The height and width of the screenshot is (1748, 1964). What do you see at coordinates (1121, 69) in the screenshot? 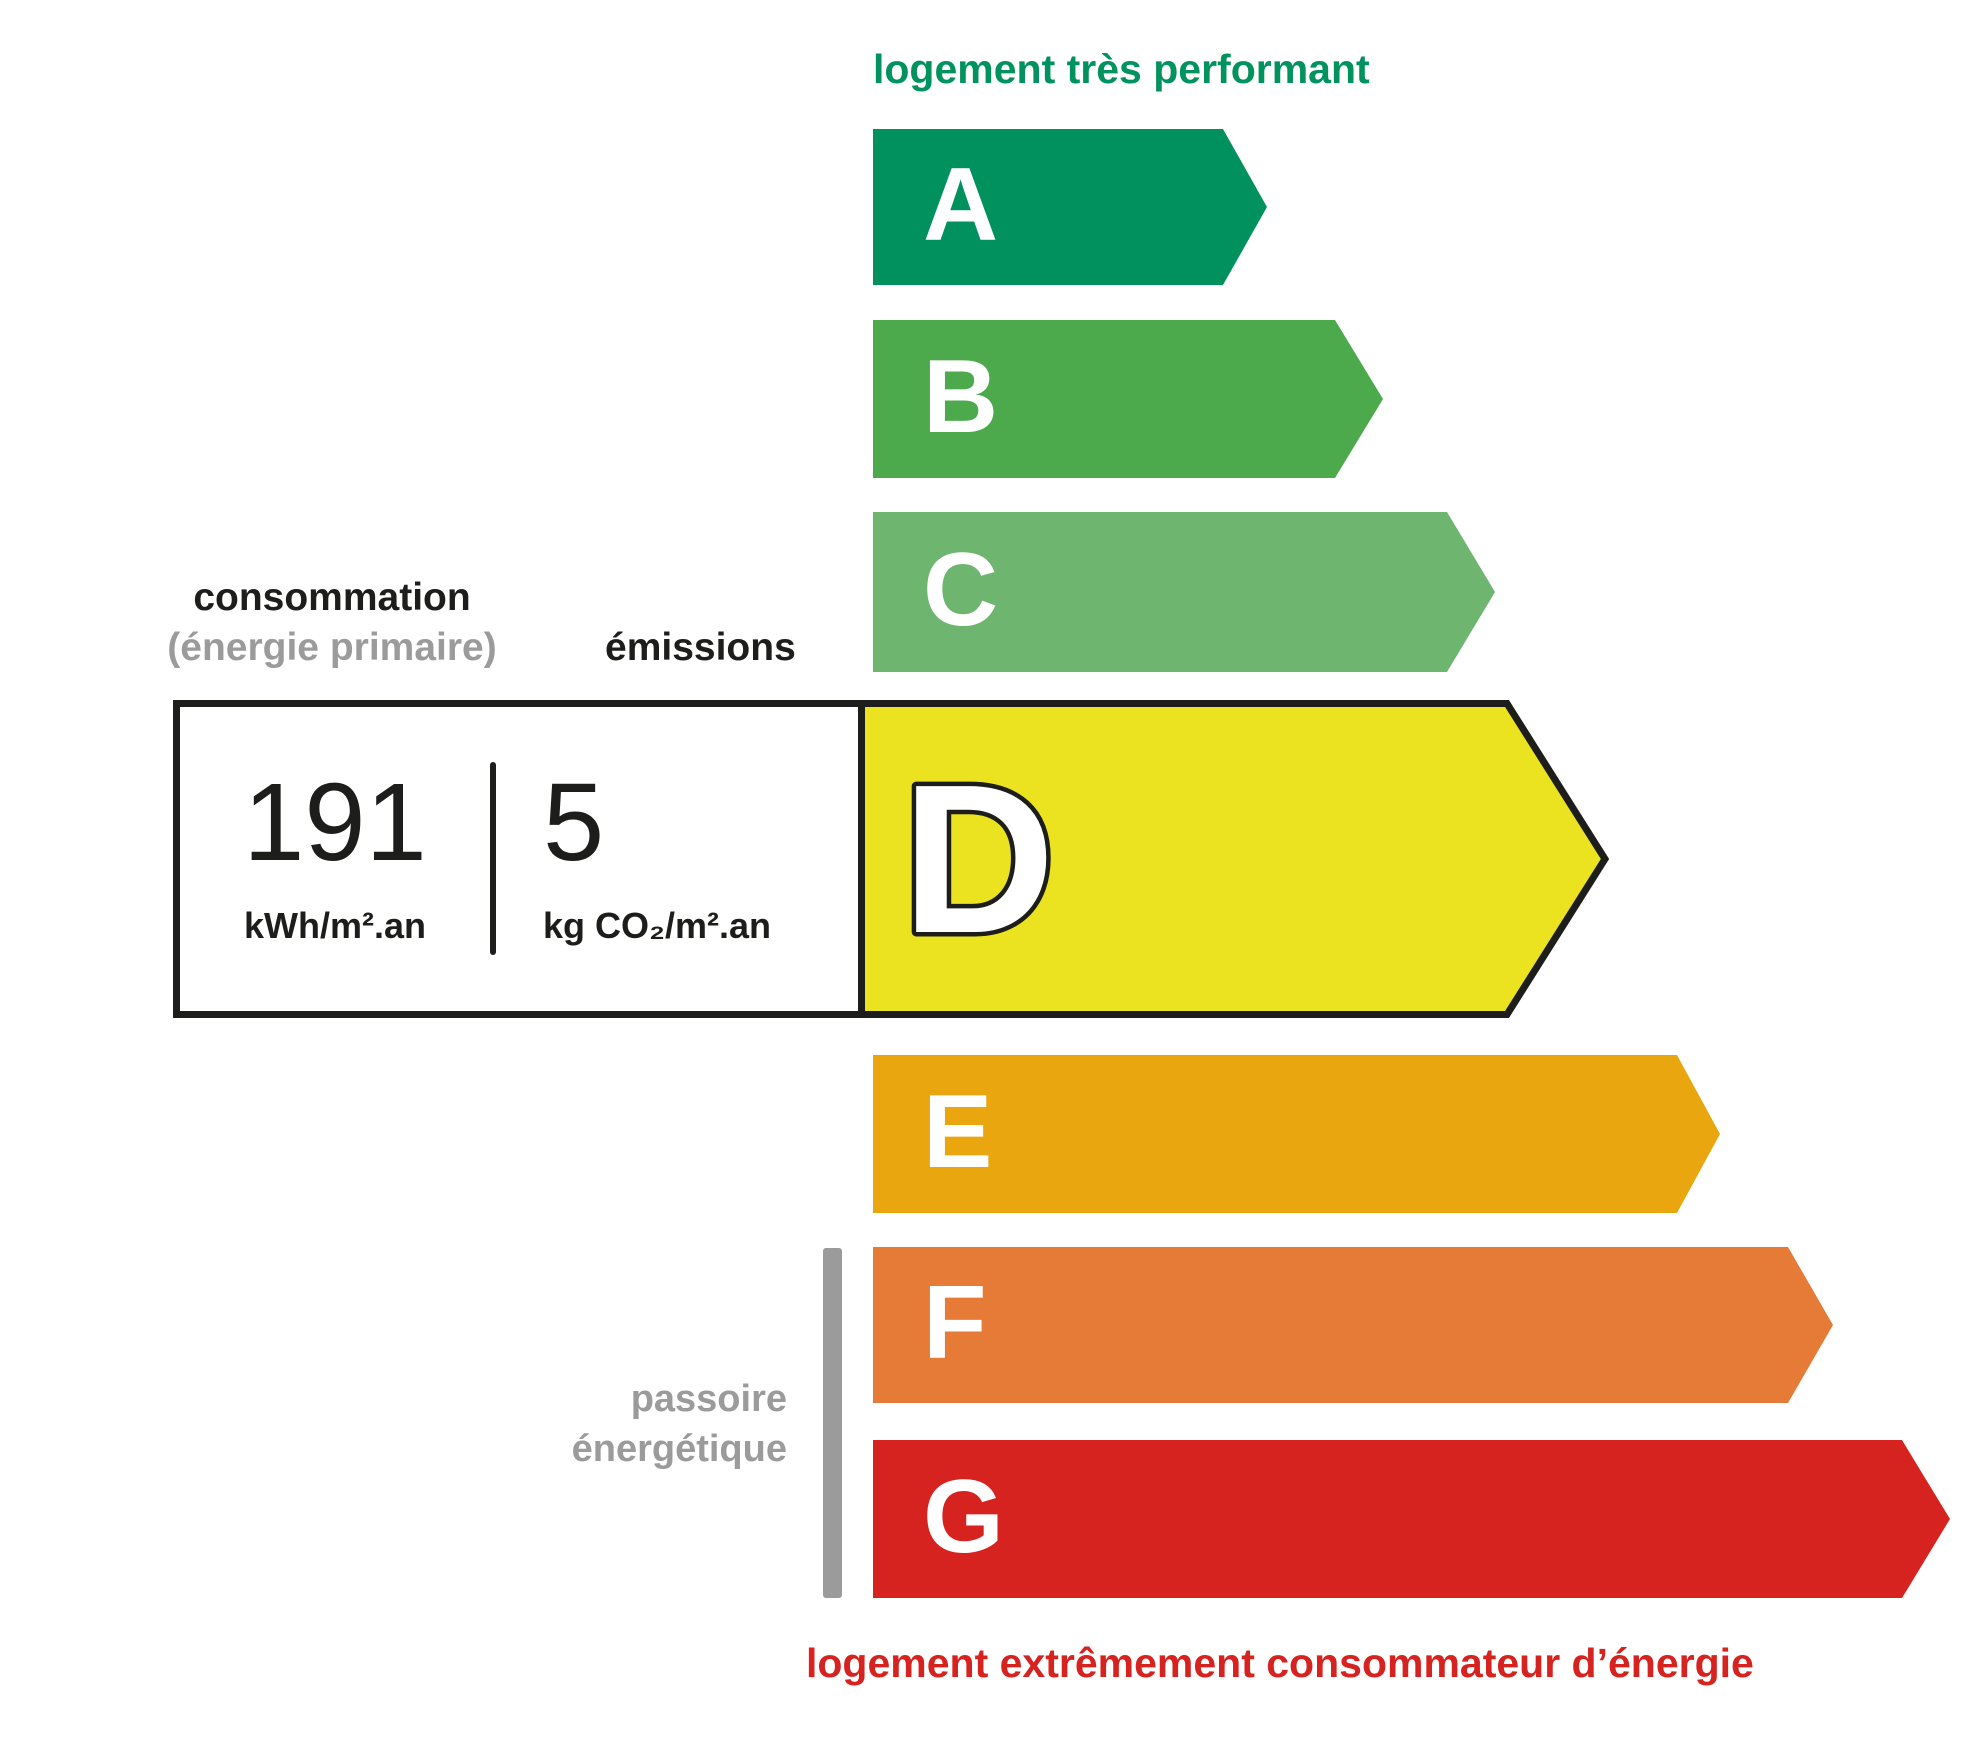
I see `top-performance-label: logement très performant` at bounding box center [1121, 69].